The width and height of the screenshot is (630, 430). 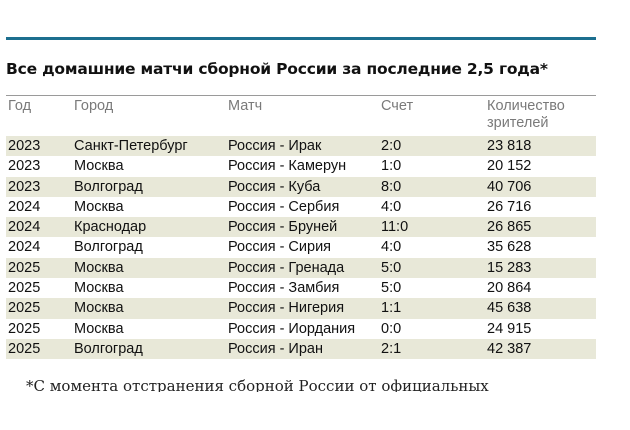 What do you see at coordinates (20, 106) in the screenshot?
I see `header-year: Год` at bounding box center [20, 106].